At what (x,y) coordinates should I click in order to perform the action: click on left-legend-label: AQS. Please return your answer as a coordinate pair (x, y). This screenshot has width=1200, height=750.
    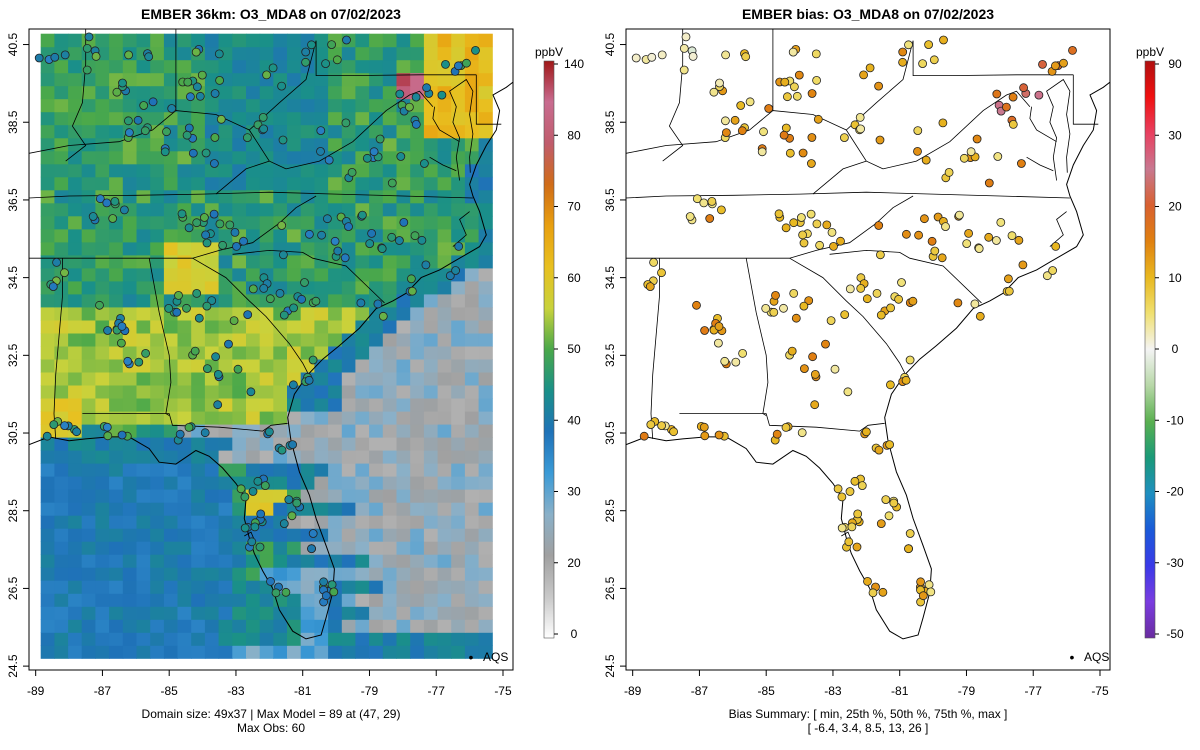
    Looking at the image, I should click on (495, 657).